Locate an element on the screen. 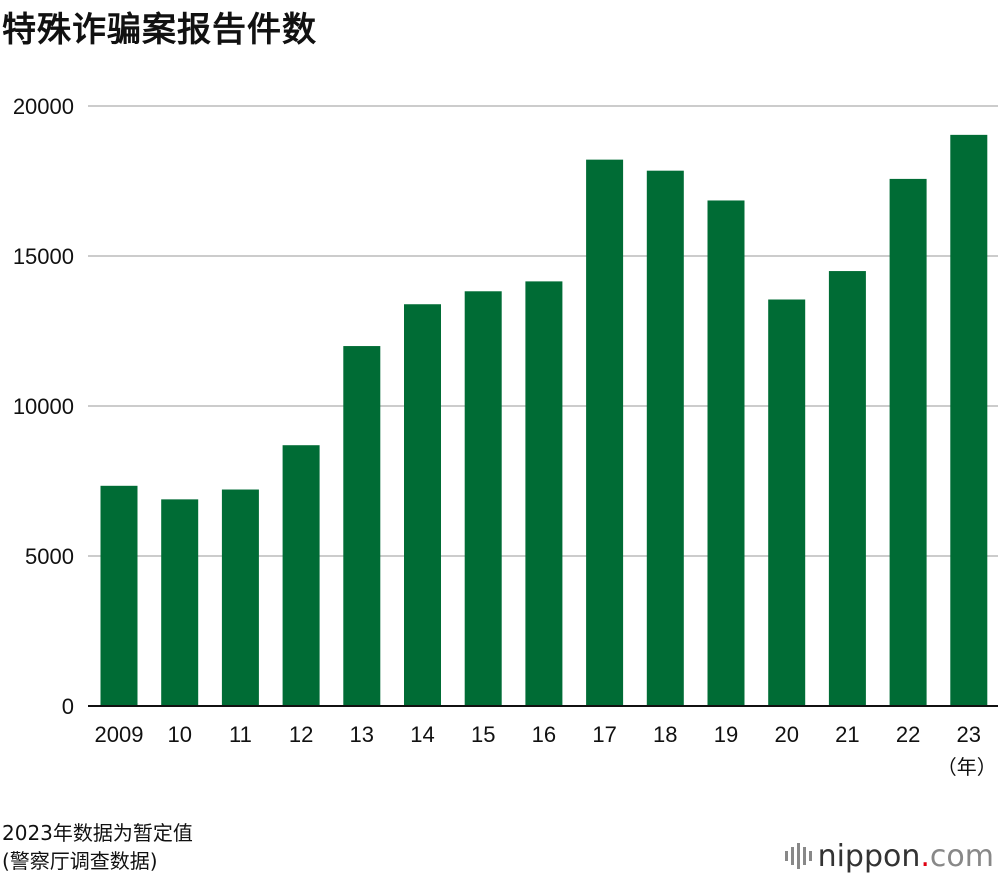  x-tick-label: 16 is located at coordinates (544, 734).